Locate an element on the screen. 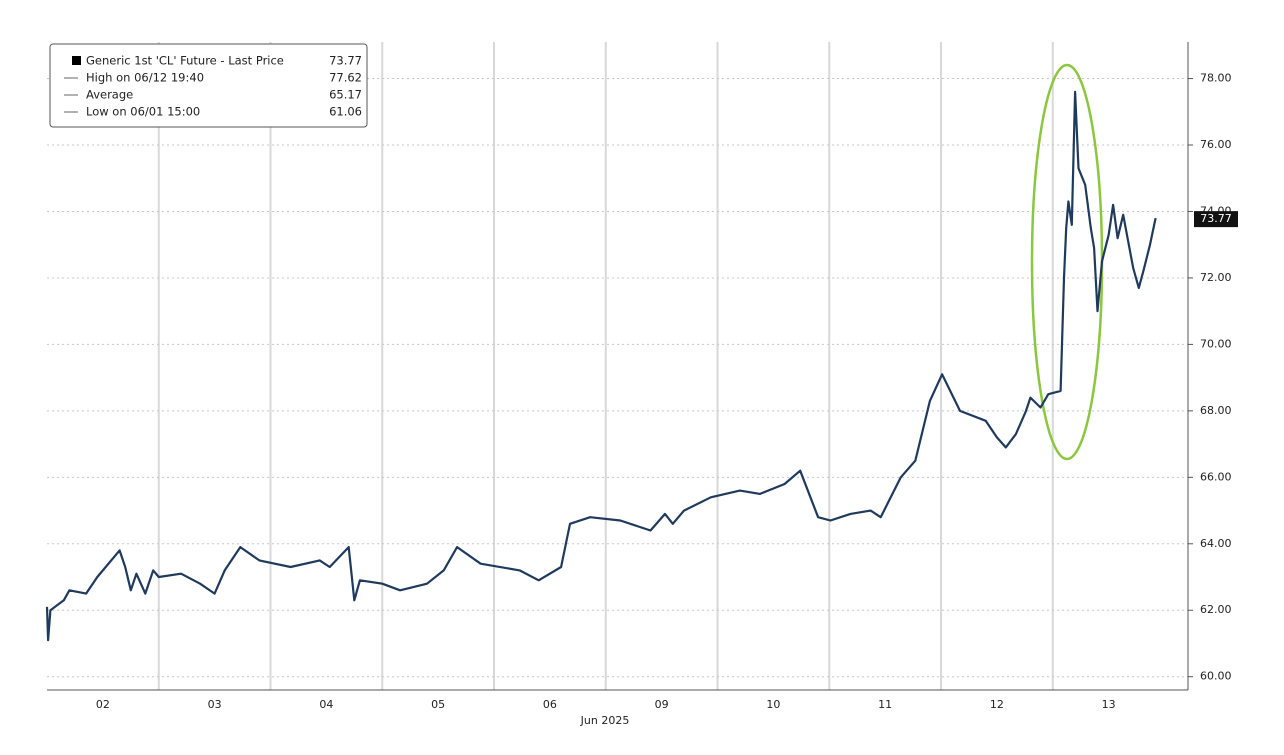  x-axis-title: Jun 2025 is located at coordinates (605, 720).